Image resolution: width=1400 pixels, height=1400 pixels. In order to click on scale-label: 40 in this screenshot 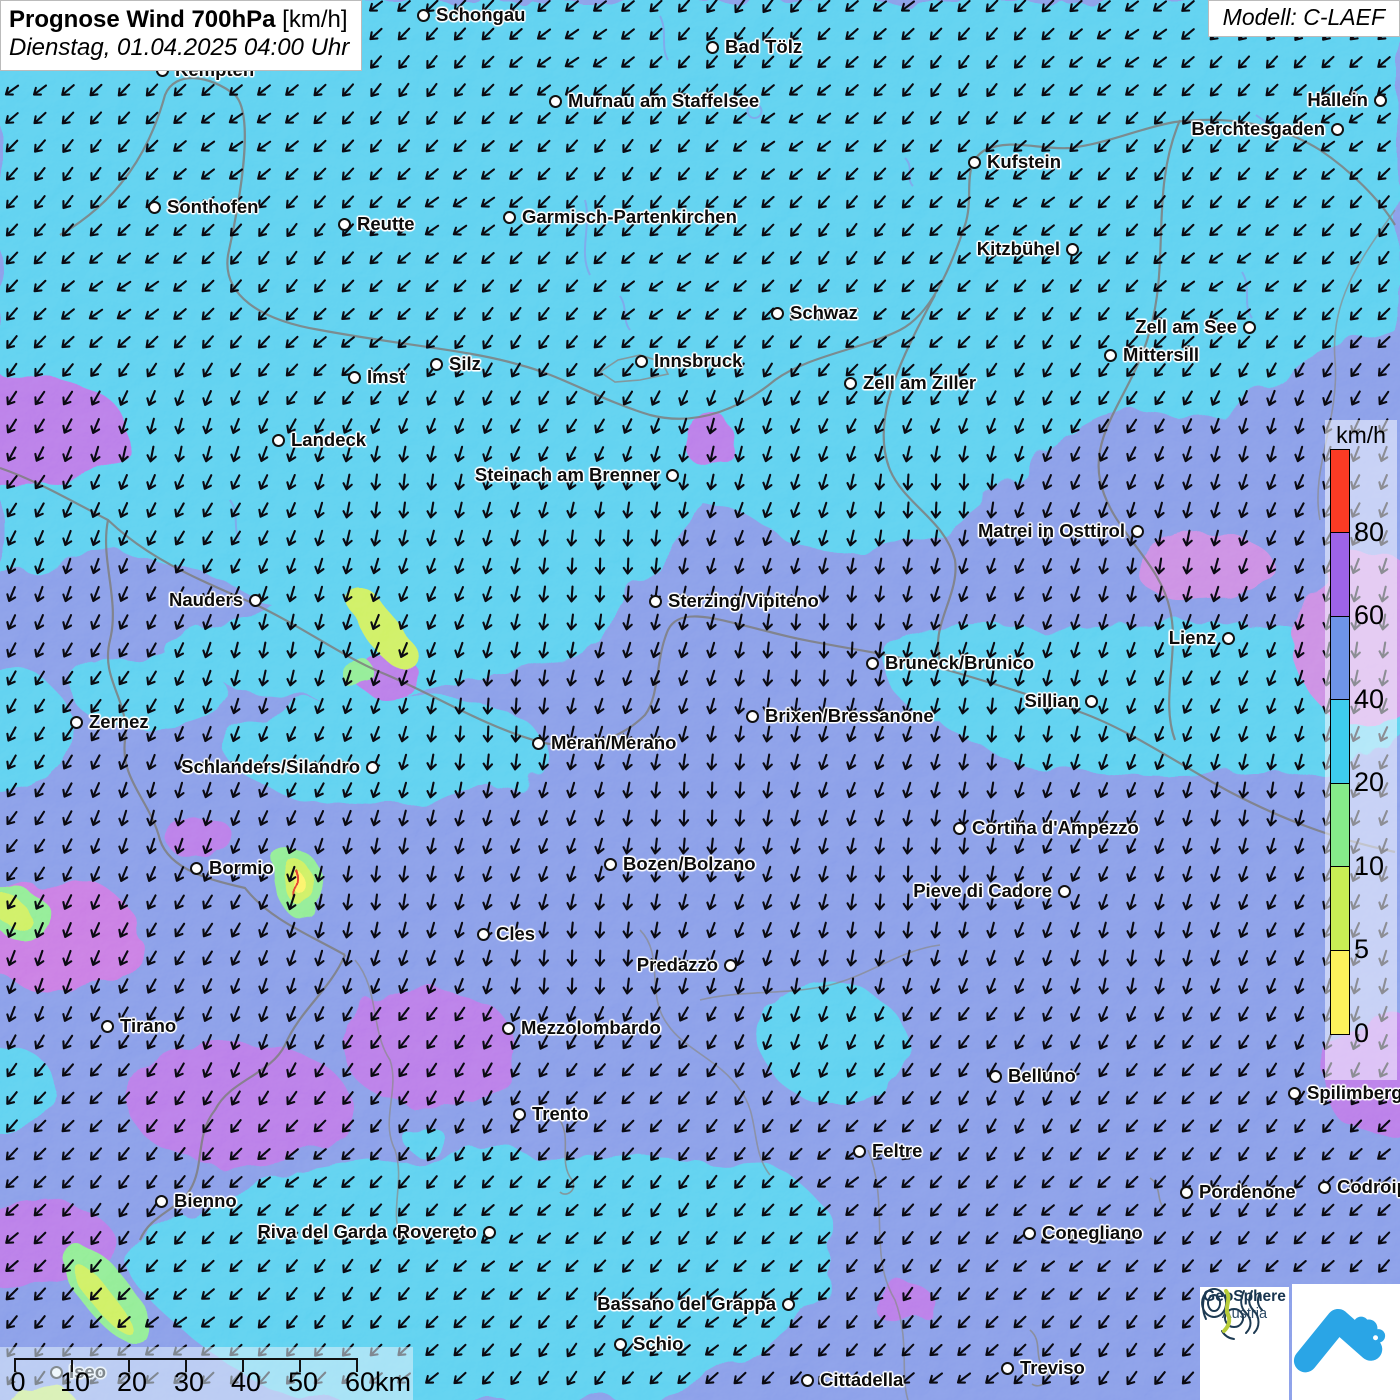, I will do `click(246, 1382)`.